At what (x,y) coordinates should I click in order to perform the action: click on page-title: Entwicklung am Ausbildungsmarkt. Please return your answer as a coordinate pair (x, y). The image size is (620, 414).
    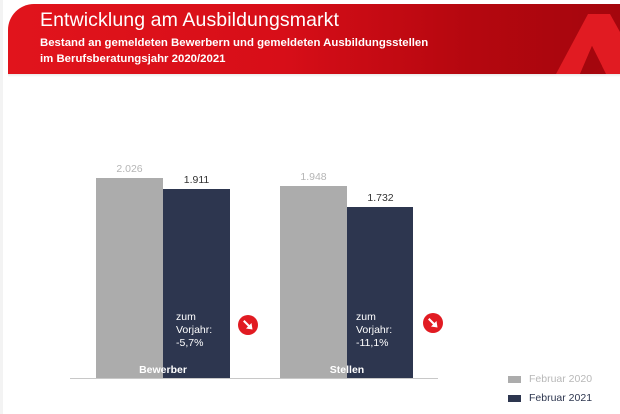
    Looking at the image, I should click on (189, 20).